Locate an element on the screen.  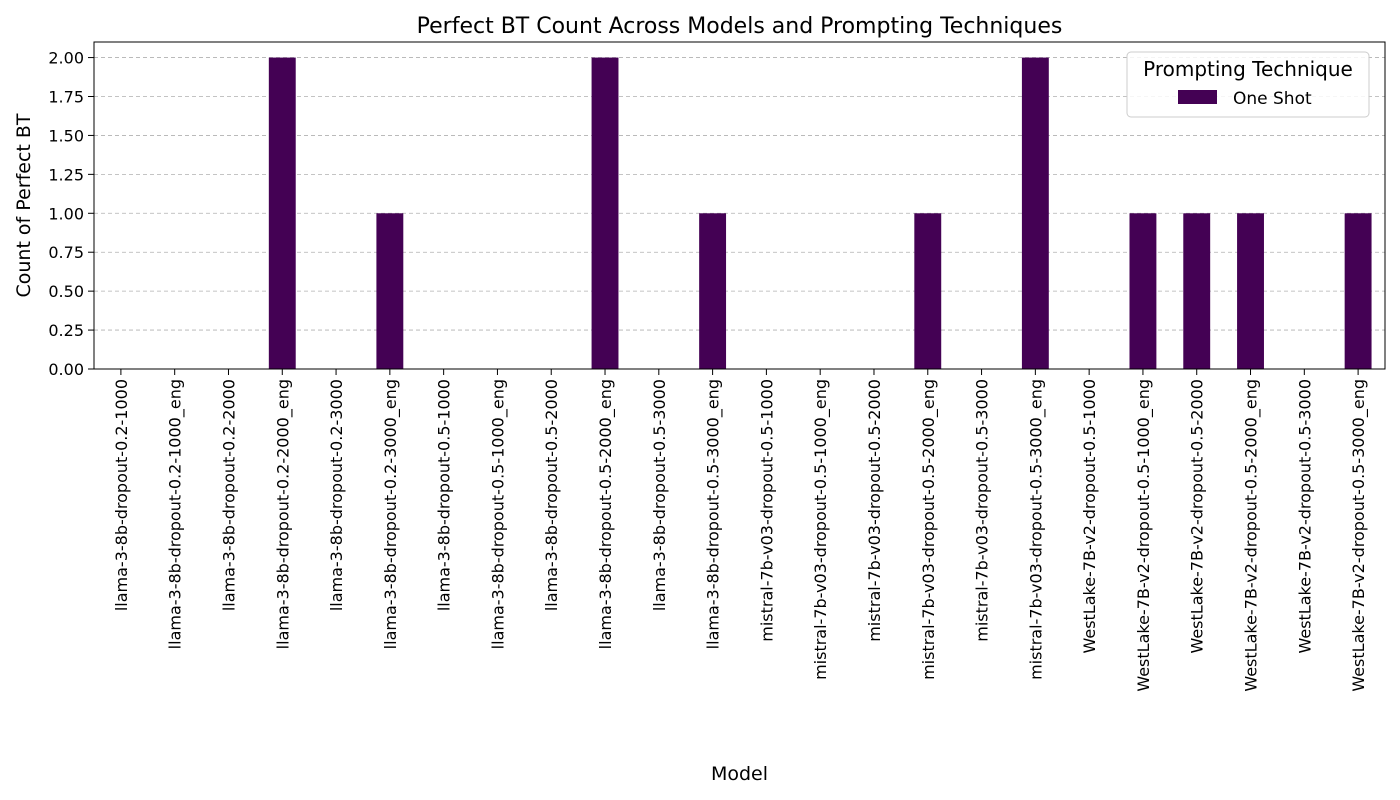
x-tick-label: llama-3-8b-dropout-0.2-2000 is located at coordinates (228, 495).